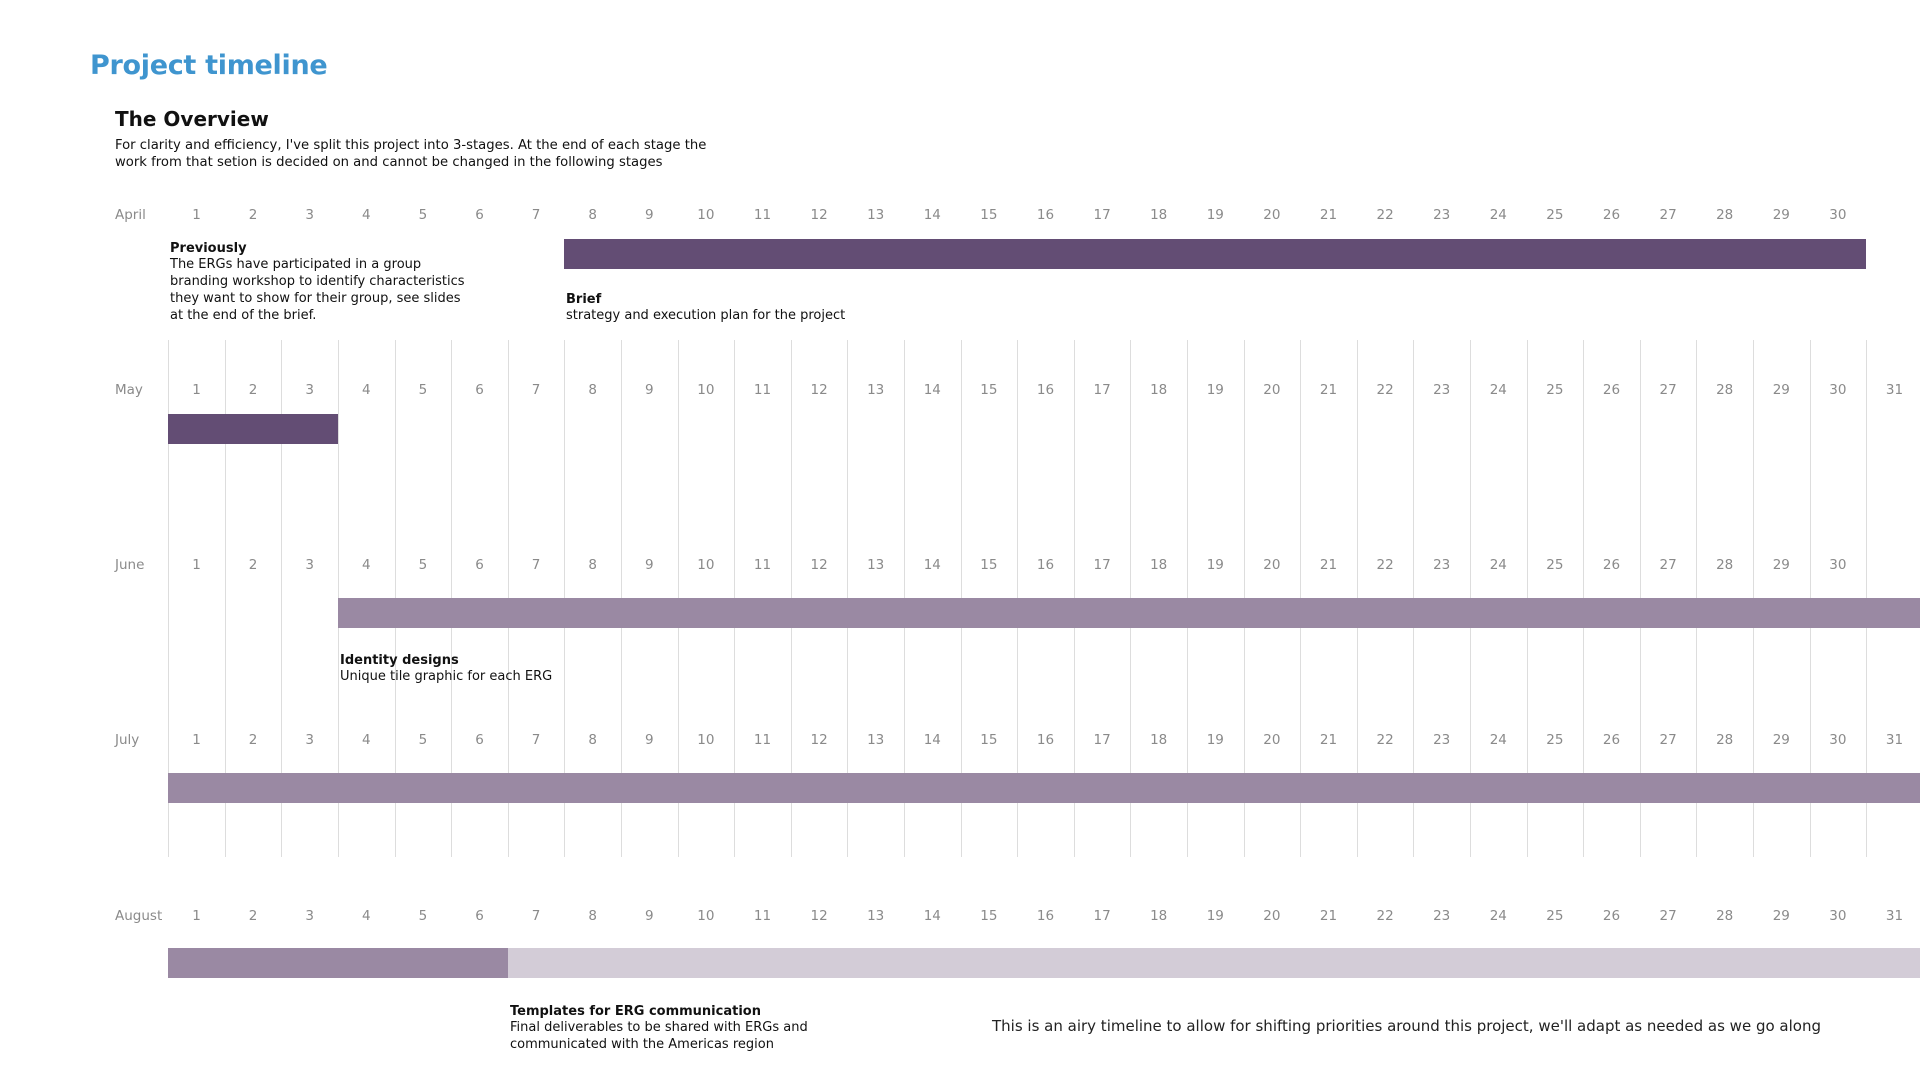  What do you see at coordinates (1781, 740) in the screenshot?
I see `day-label: 29` at bounding box center [1781, 740].